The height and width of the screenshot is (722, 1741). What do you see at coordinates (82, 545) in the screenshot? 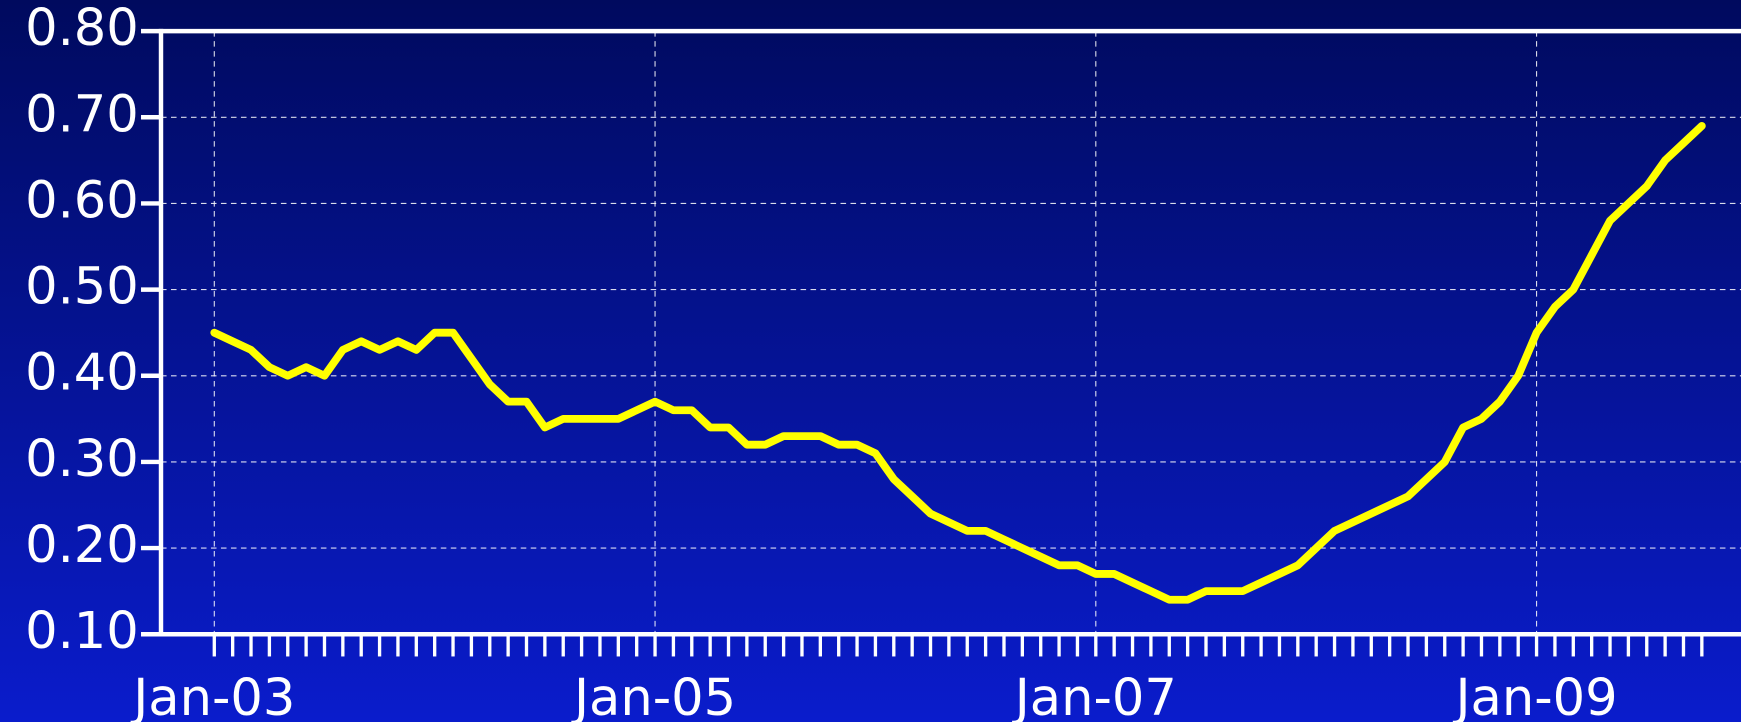
I see `y-tick-label: 0.20` at bounding box center [82, 545].